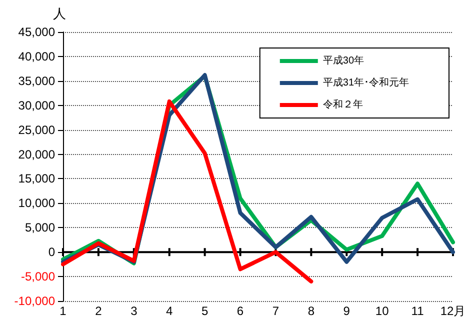  Describe the element at coordinates (98, 311) in the screenshot. I see `x-tick-label: 2` at that location.